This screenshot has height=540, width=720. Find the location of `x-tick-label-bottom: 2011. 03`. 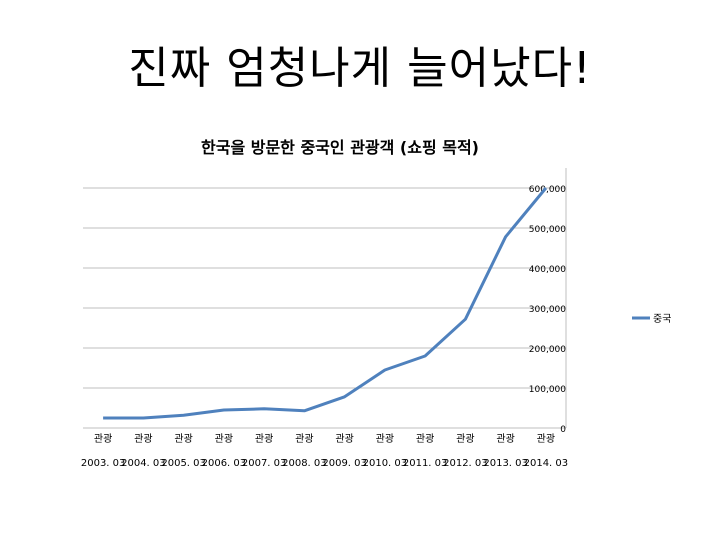

x-tick-label-bottom: 2011. 03 is located at coordinates (425, 463).